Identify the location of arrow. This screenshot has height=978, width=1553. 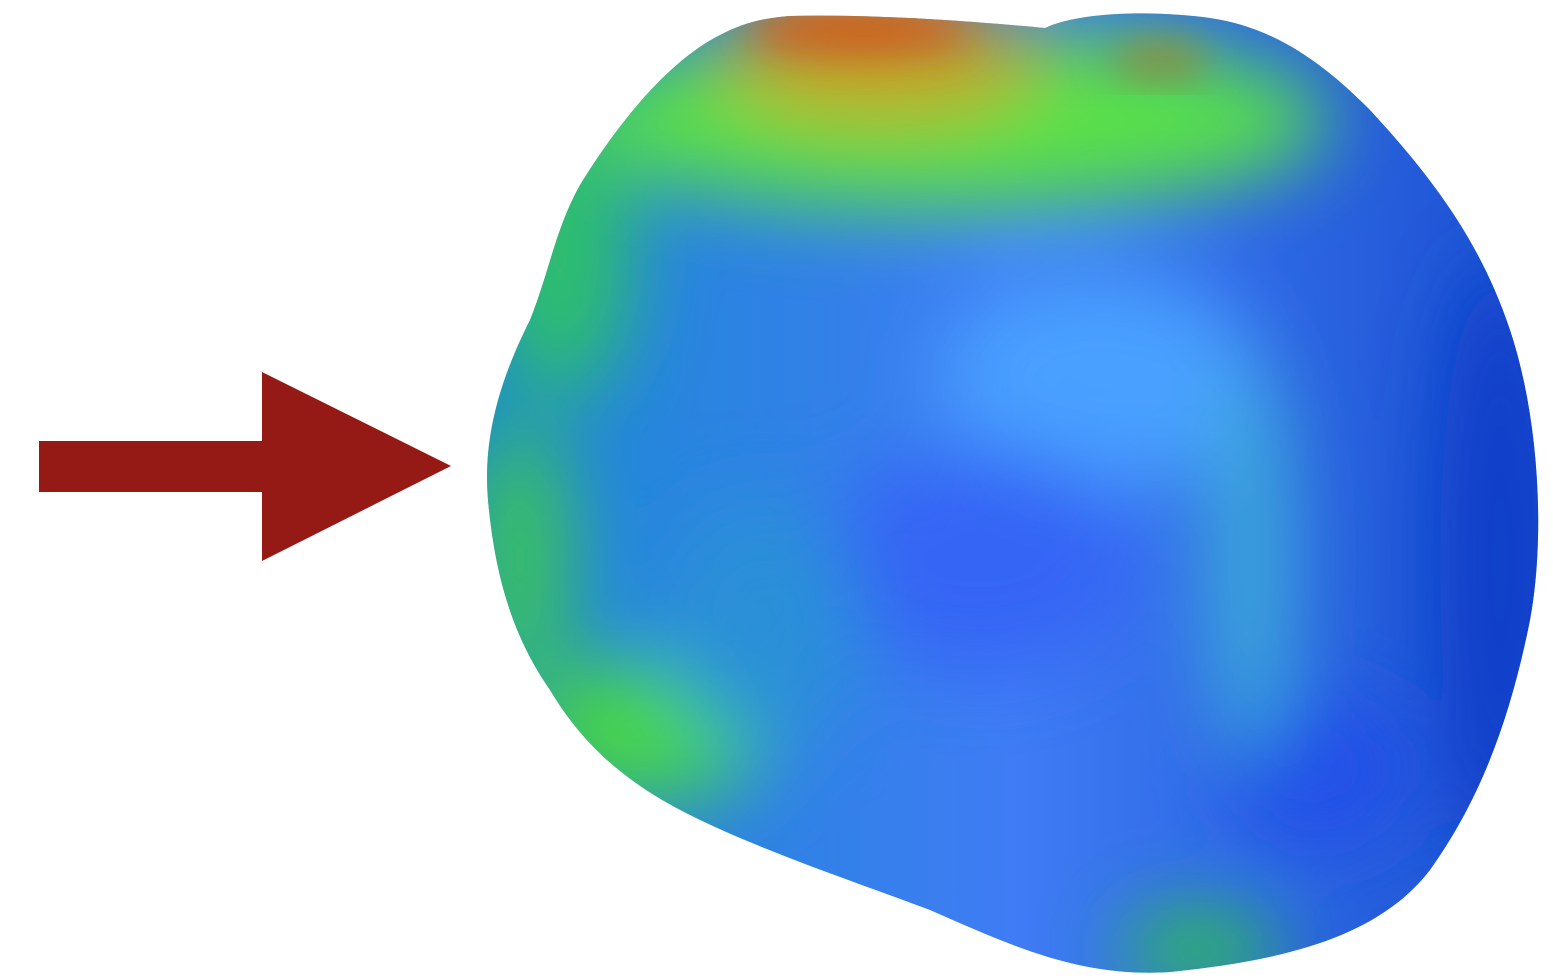
(245, 466).